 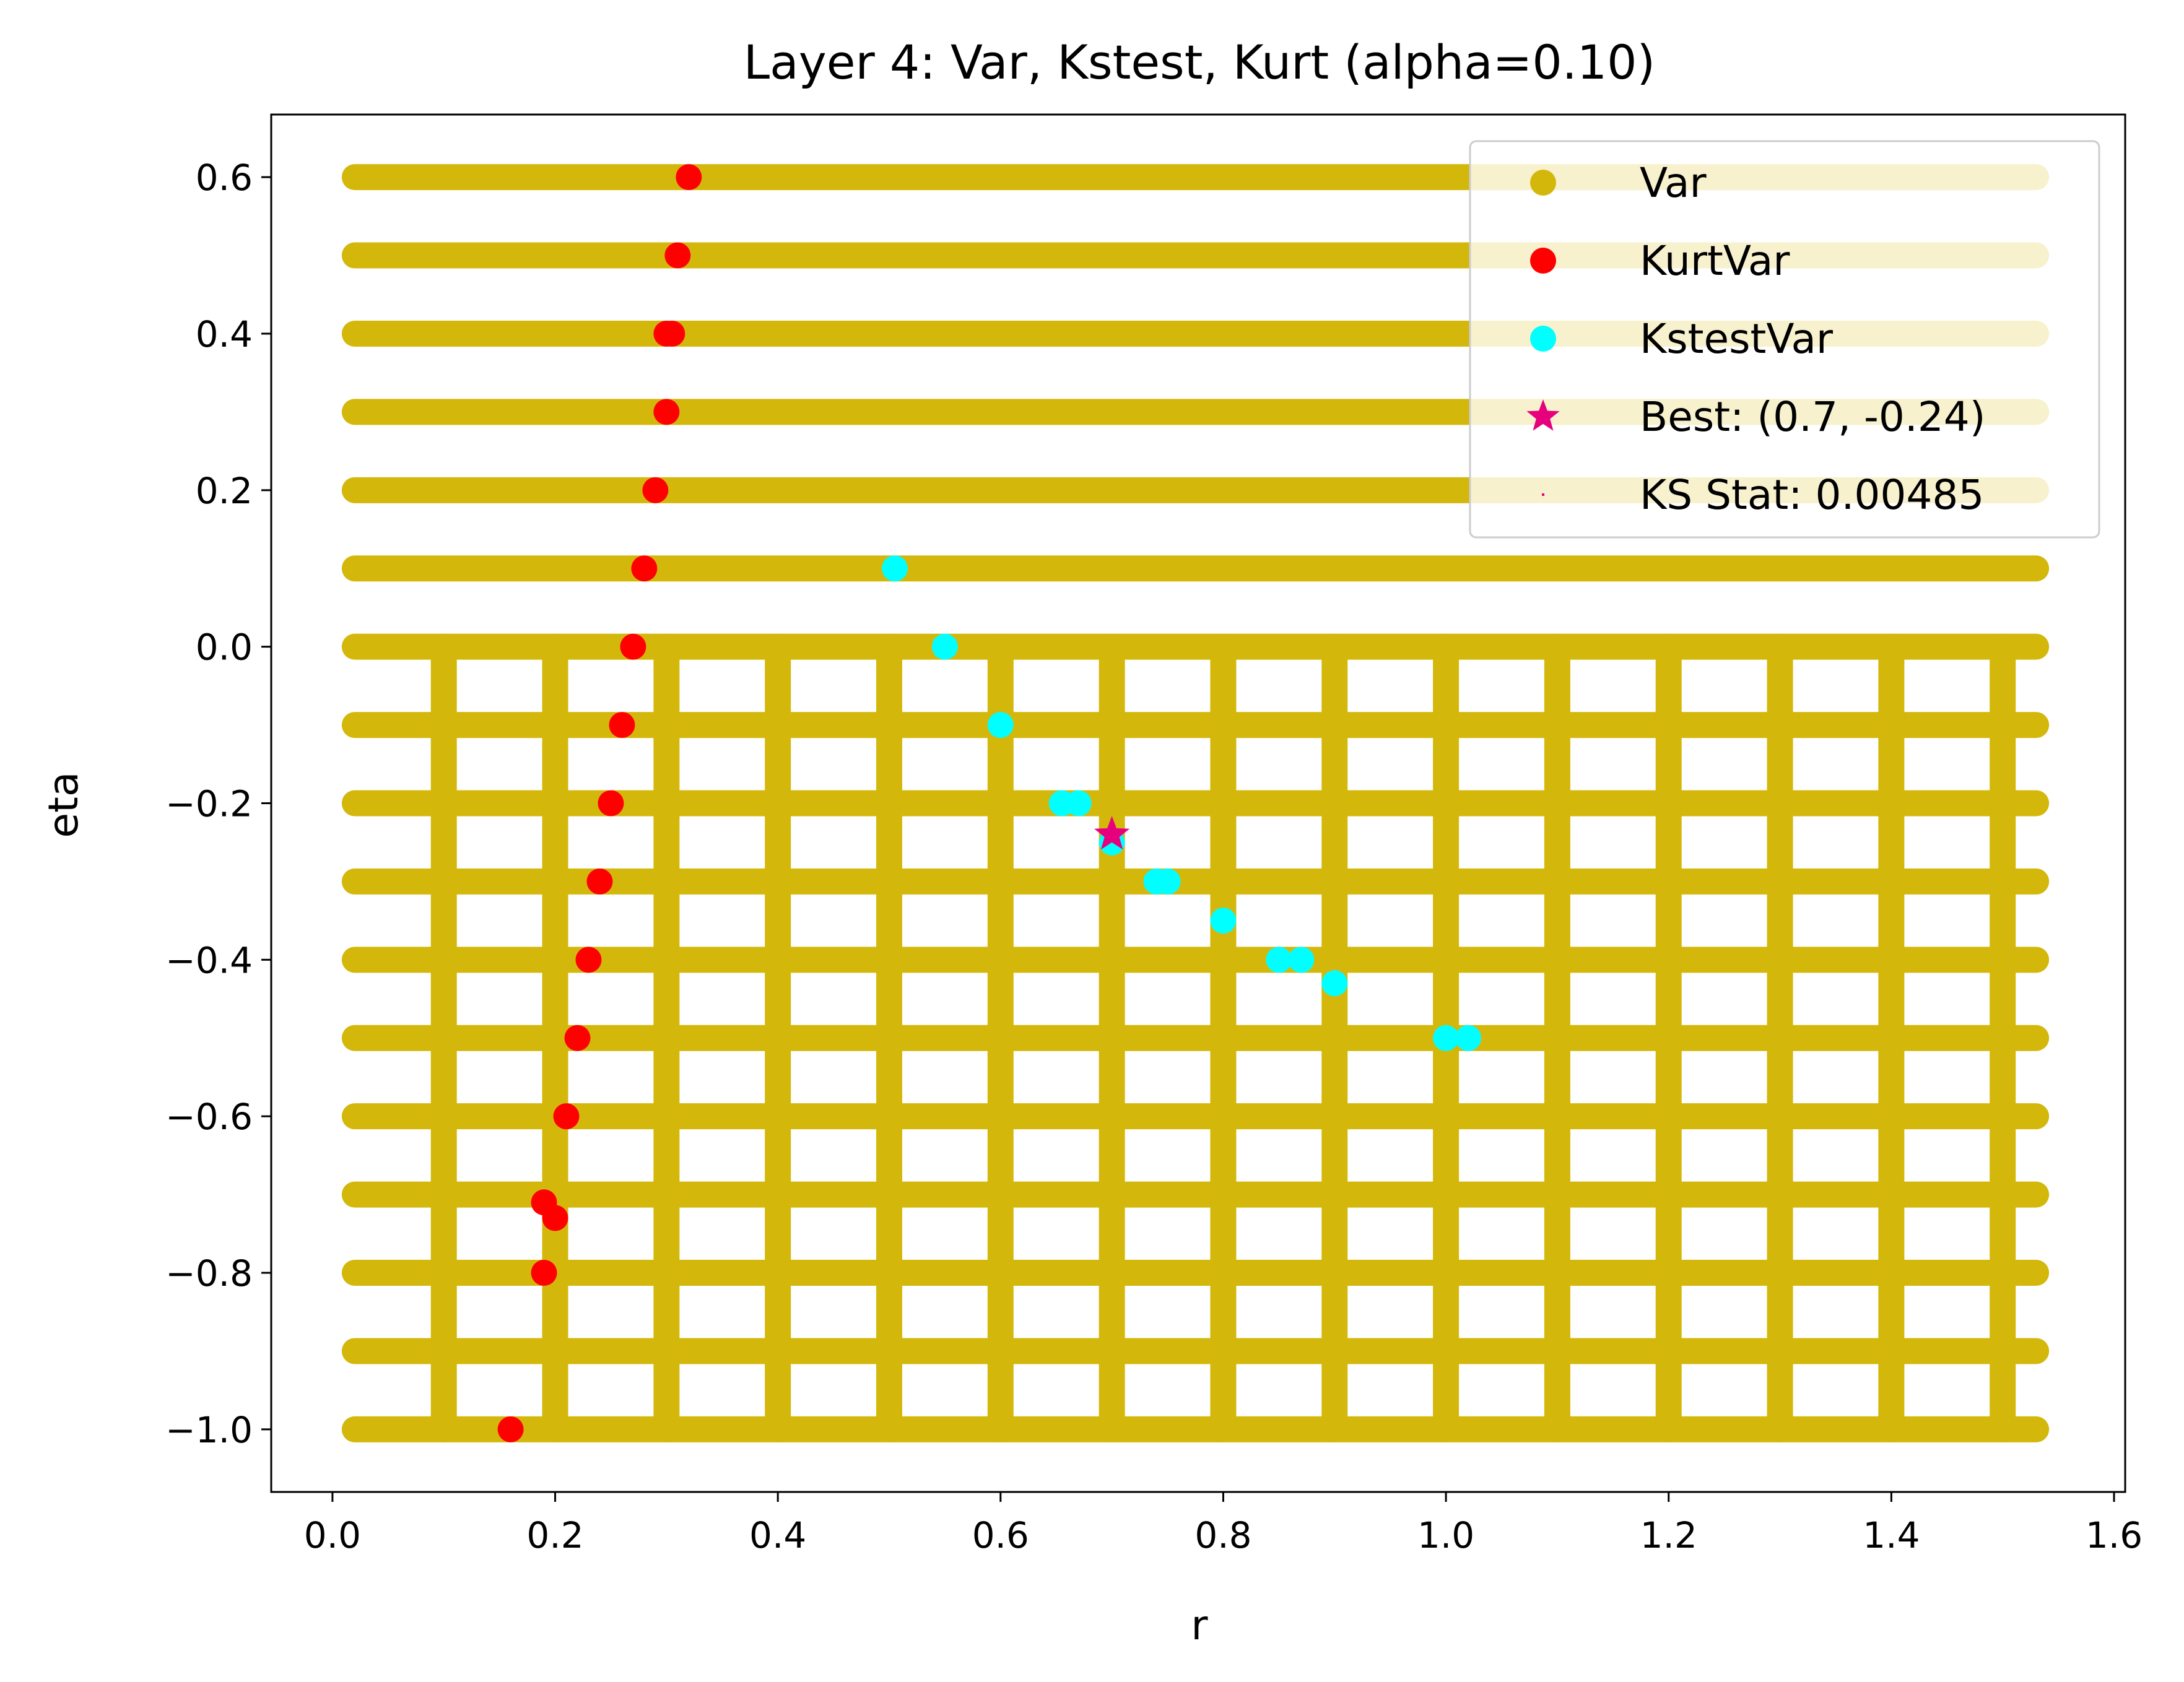 I want to click on legend-label: KurtVar, so click(x=1715, y=261).